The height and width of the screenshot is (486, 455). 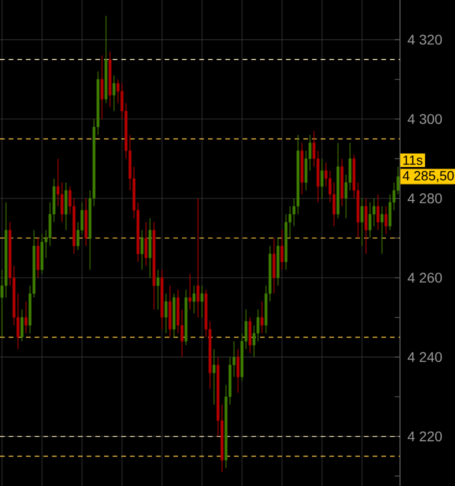 What do you see at coordinates (425, 277) in the screenshot?
I see `y-tick-label: 4 260` at bounding box center [425, 277].